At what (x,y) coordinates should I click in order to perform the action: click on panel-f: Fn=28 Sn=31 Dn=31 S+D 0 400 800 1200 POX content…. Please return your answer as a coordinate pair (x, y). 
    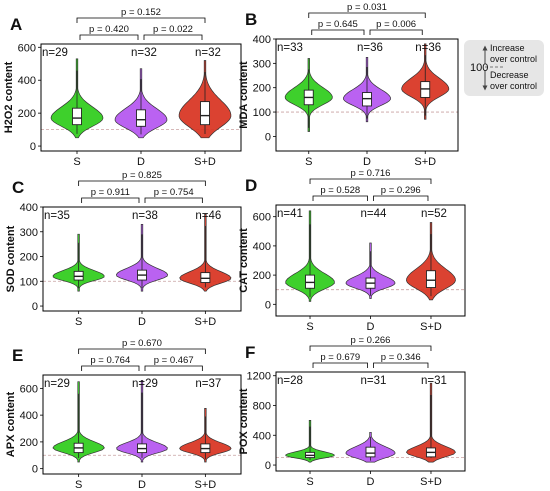
    Looking at the image, I should click on (352, 411).